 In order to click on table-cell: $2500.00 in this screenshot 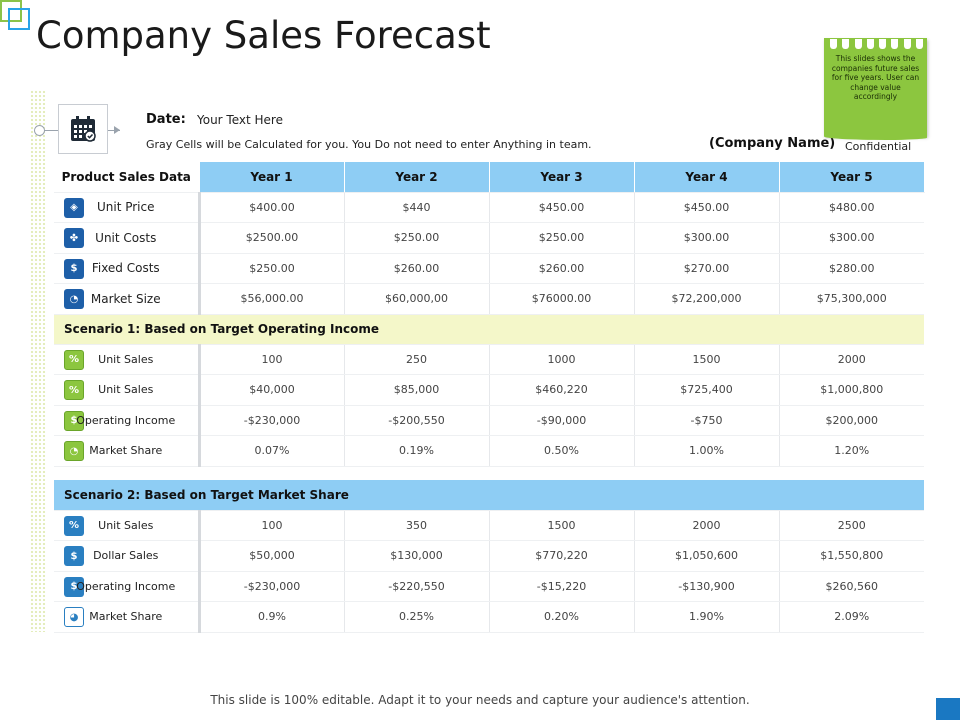, I will do `click(272, 238)`.